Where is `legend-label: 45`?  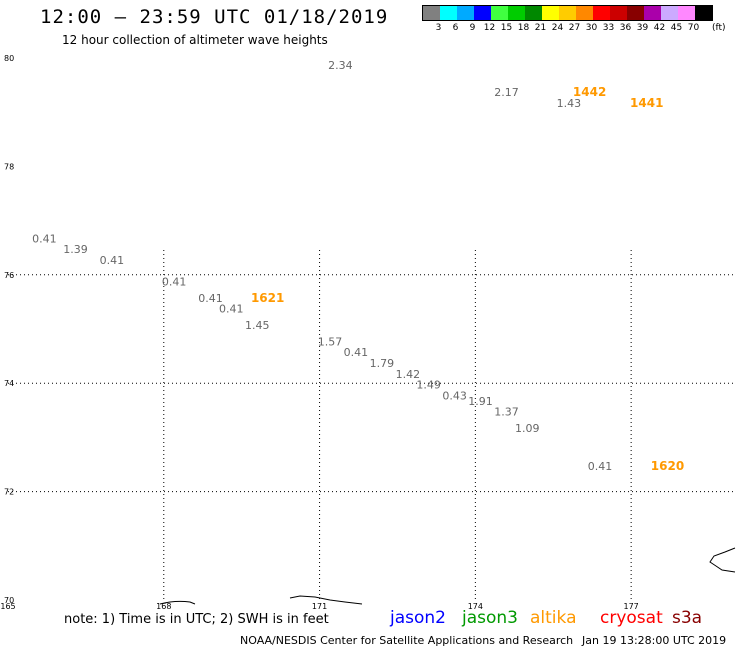
legend-label: 45 is located at coordinates (676, 28).